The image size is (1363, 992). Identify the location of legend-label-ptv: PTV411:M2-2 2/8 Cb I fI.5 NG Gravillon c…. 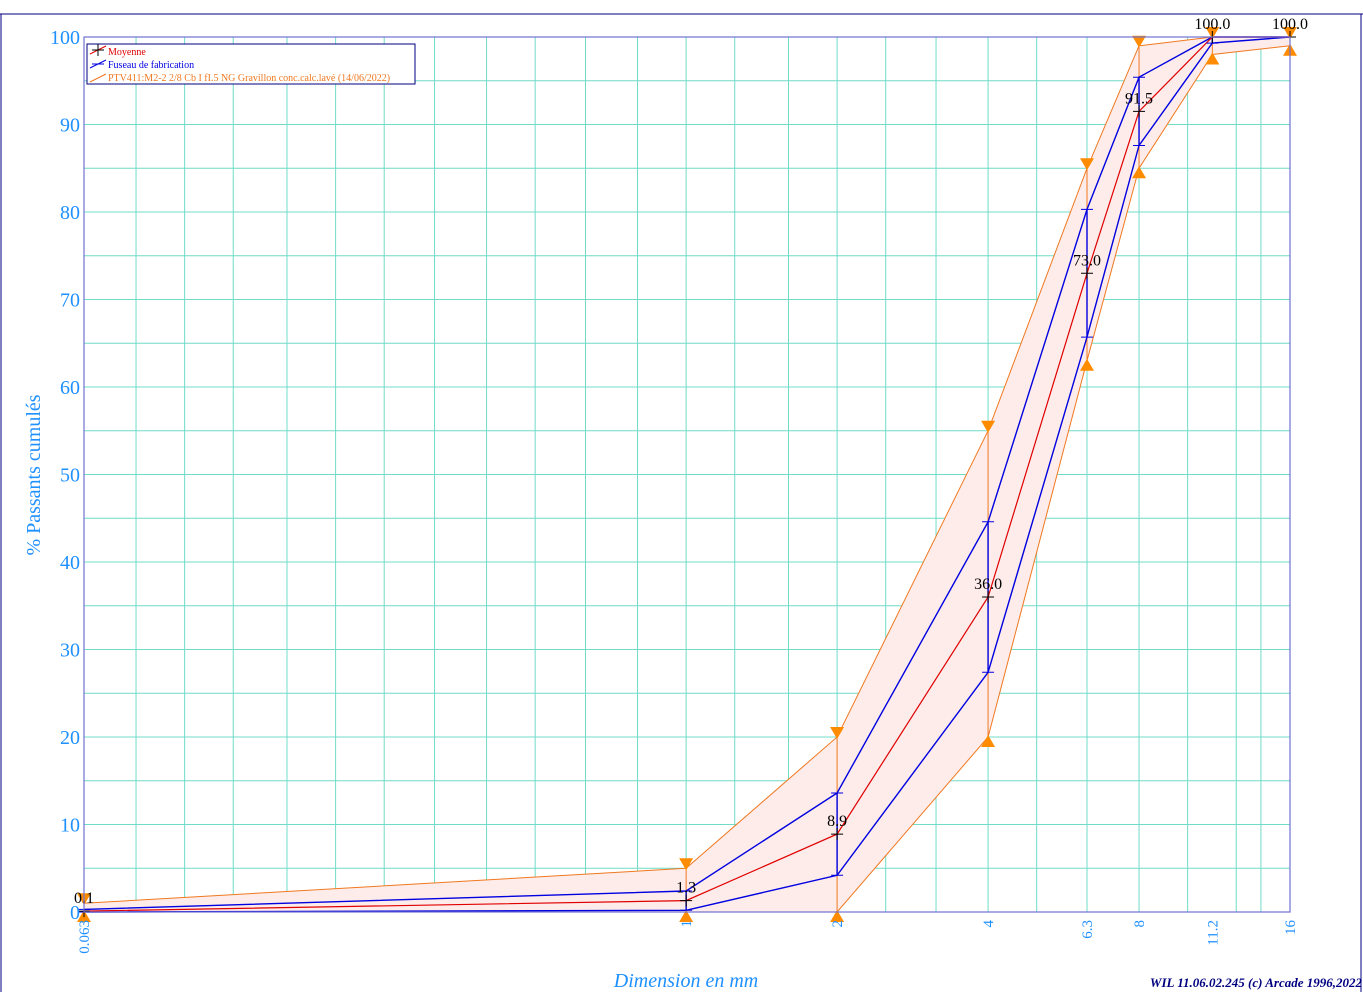
(249, 78).